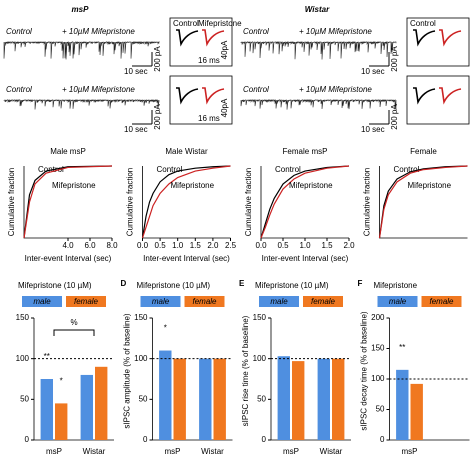 Image resolution: width=474 pixels, height=474 pixels. What do you see at coordinates (224, 107) in the screenshot?
I see `inset-scale: 40pA` at bounding box center [224, 107].